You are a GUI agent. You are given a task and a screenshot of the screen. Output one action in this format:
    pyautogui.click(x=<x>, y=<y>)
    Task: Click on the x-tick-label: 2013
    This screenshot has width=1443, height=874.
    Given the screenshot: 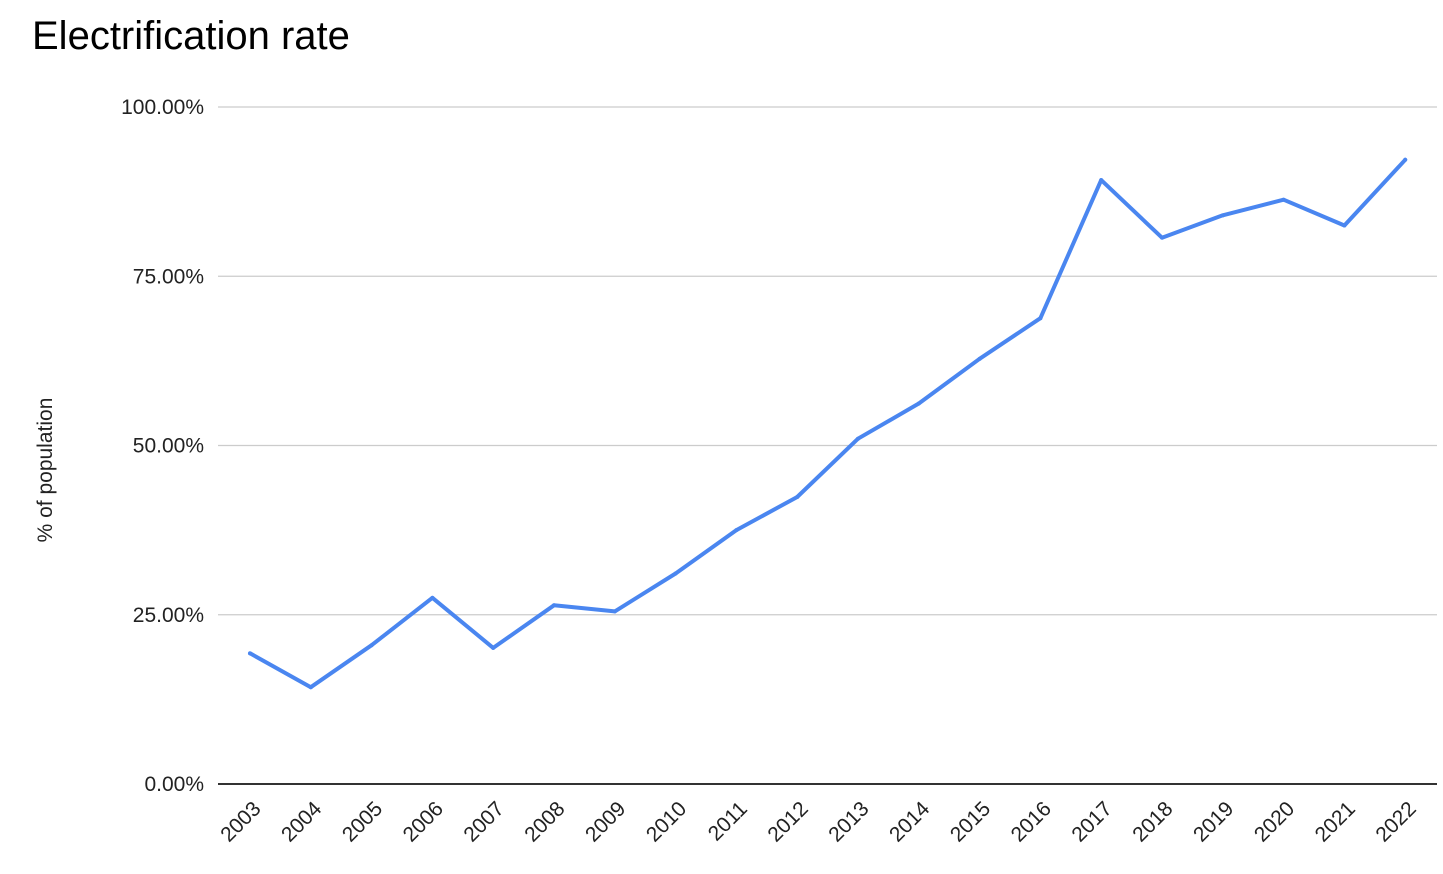 What is the action you would take?
    pyautogui.click(x=848, y=821)
    